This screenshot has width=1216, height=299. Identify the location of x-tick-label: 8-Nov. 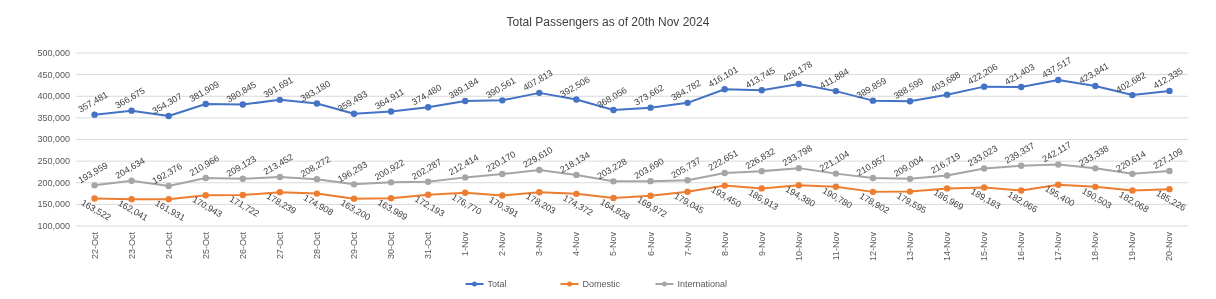
(724, 244).